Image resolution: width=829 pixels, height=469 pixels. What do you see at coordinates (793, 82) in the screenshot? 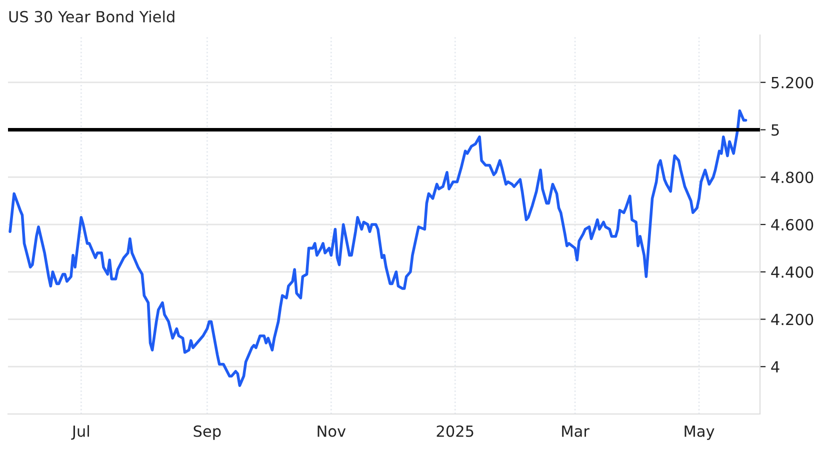
I see `y-tick-label: 5.200` at bounding box center [793, 82].